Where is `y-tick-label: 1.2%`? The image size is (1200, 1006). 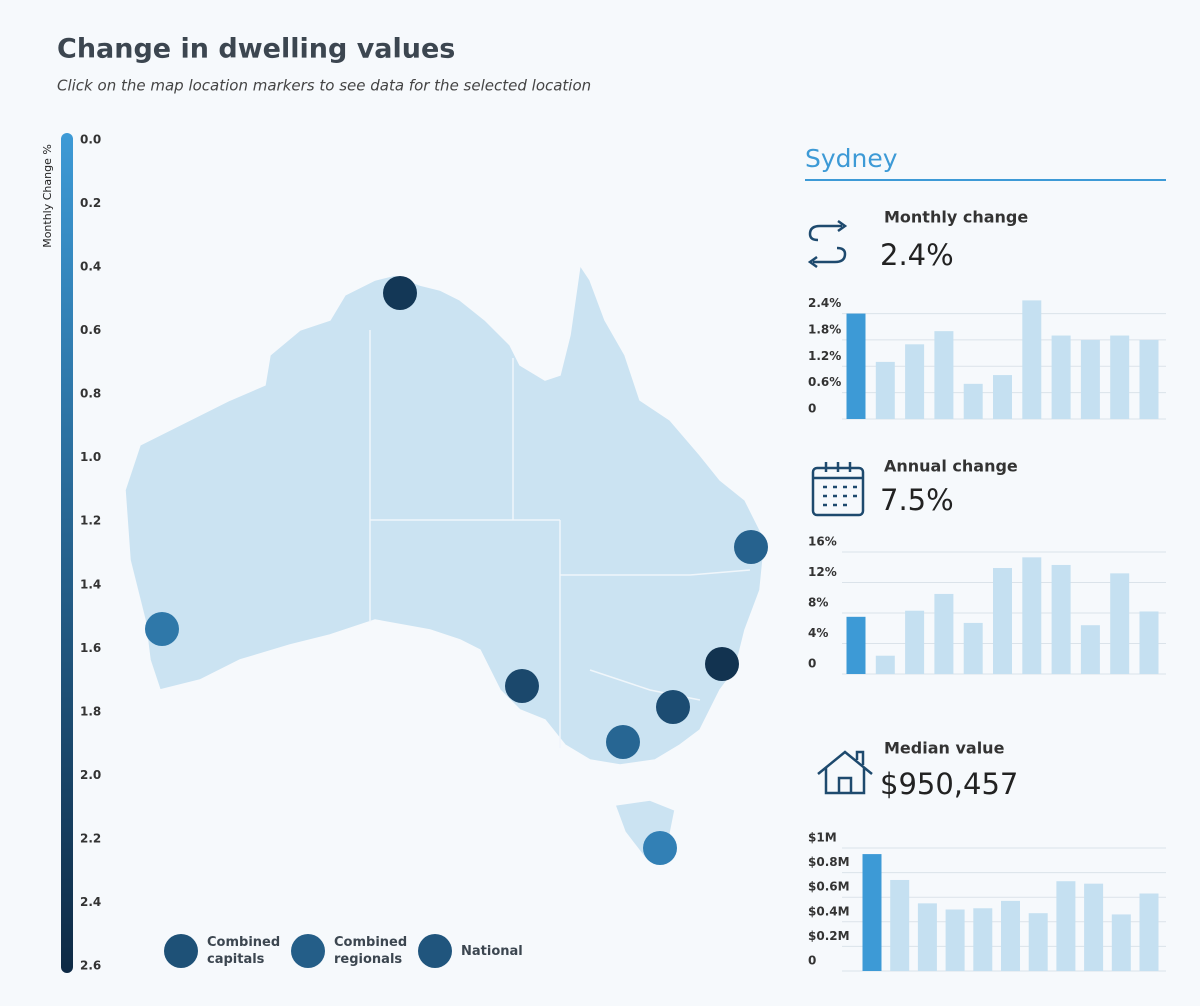
y-tick-label: 1.2% is located at coordinates (824, 356).